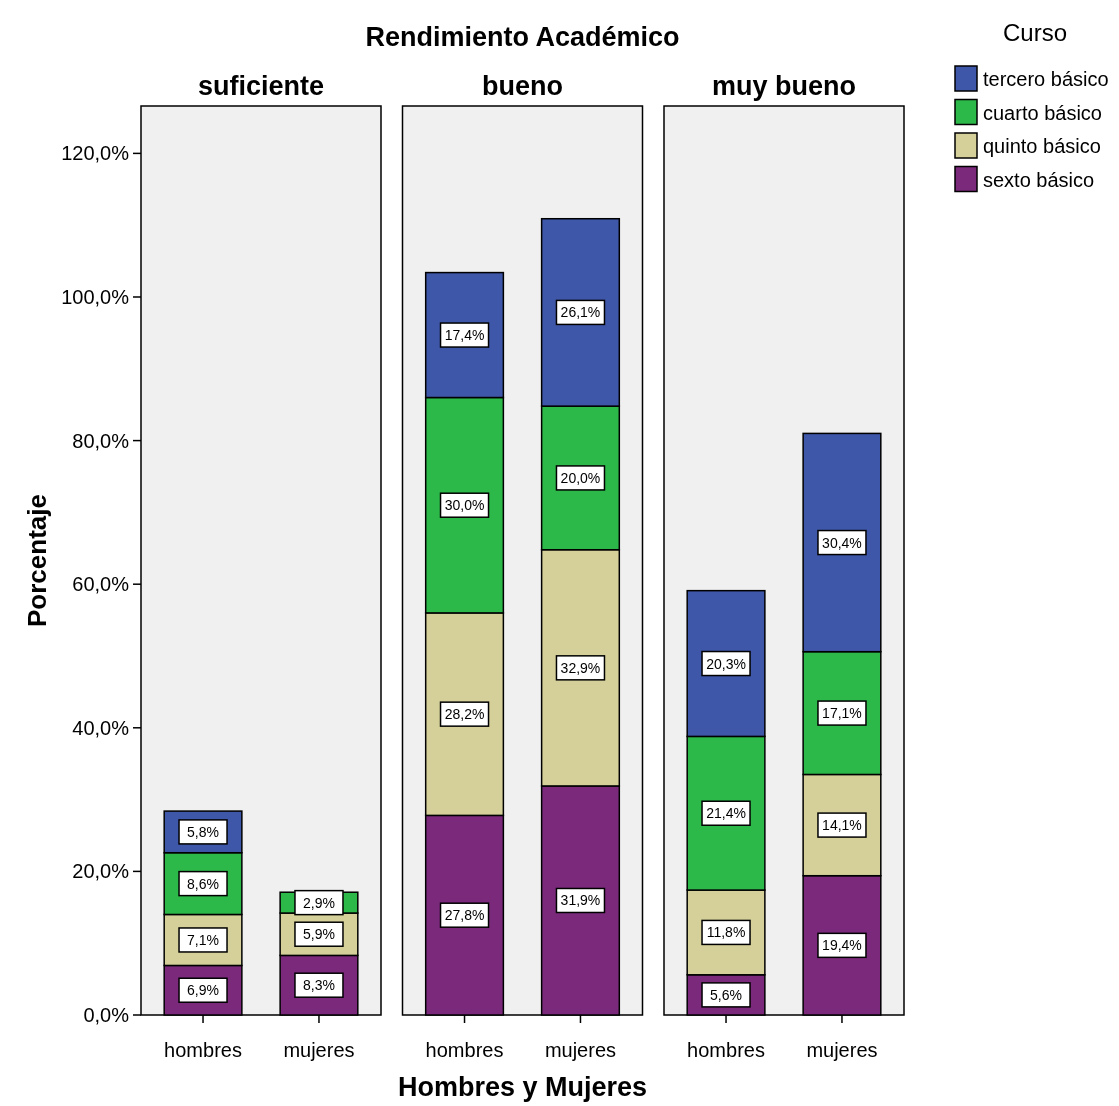 The width and height of the screenshot is (1119, 1106). I want to click on data-label: 30,0%, so click(464, 505).